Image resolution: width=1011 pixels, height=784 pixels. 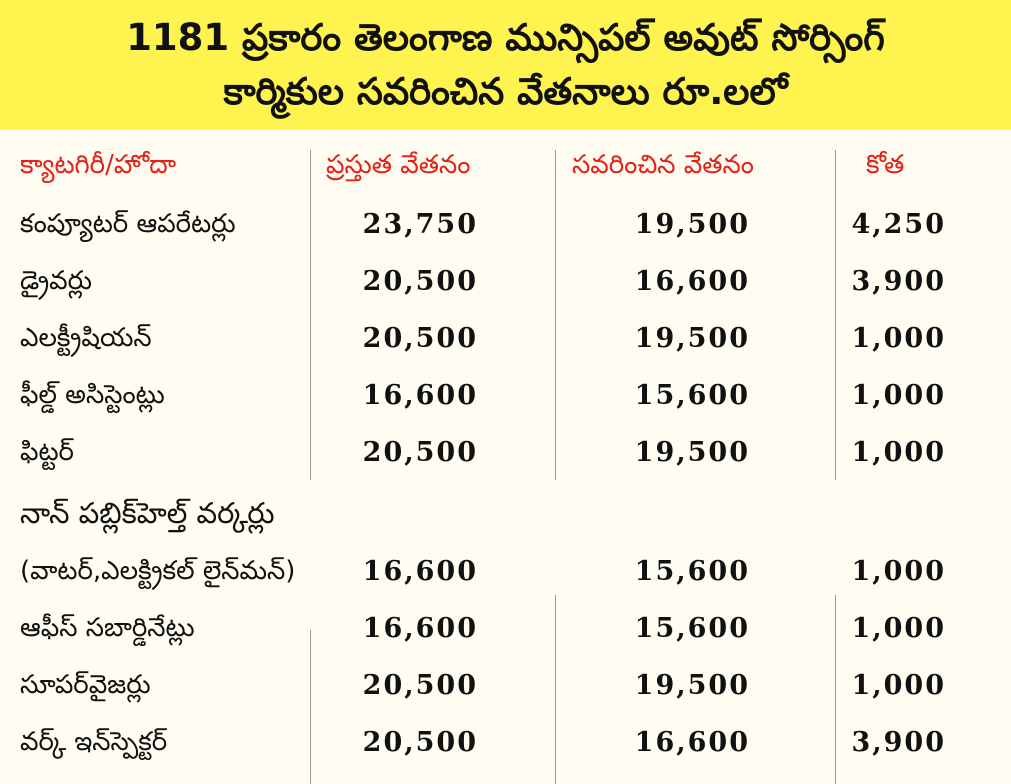 What do you see at coordinates (898, 224) in the screenshot?
I see `wage-cut: 4,250` at bounding box center [898, 224].